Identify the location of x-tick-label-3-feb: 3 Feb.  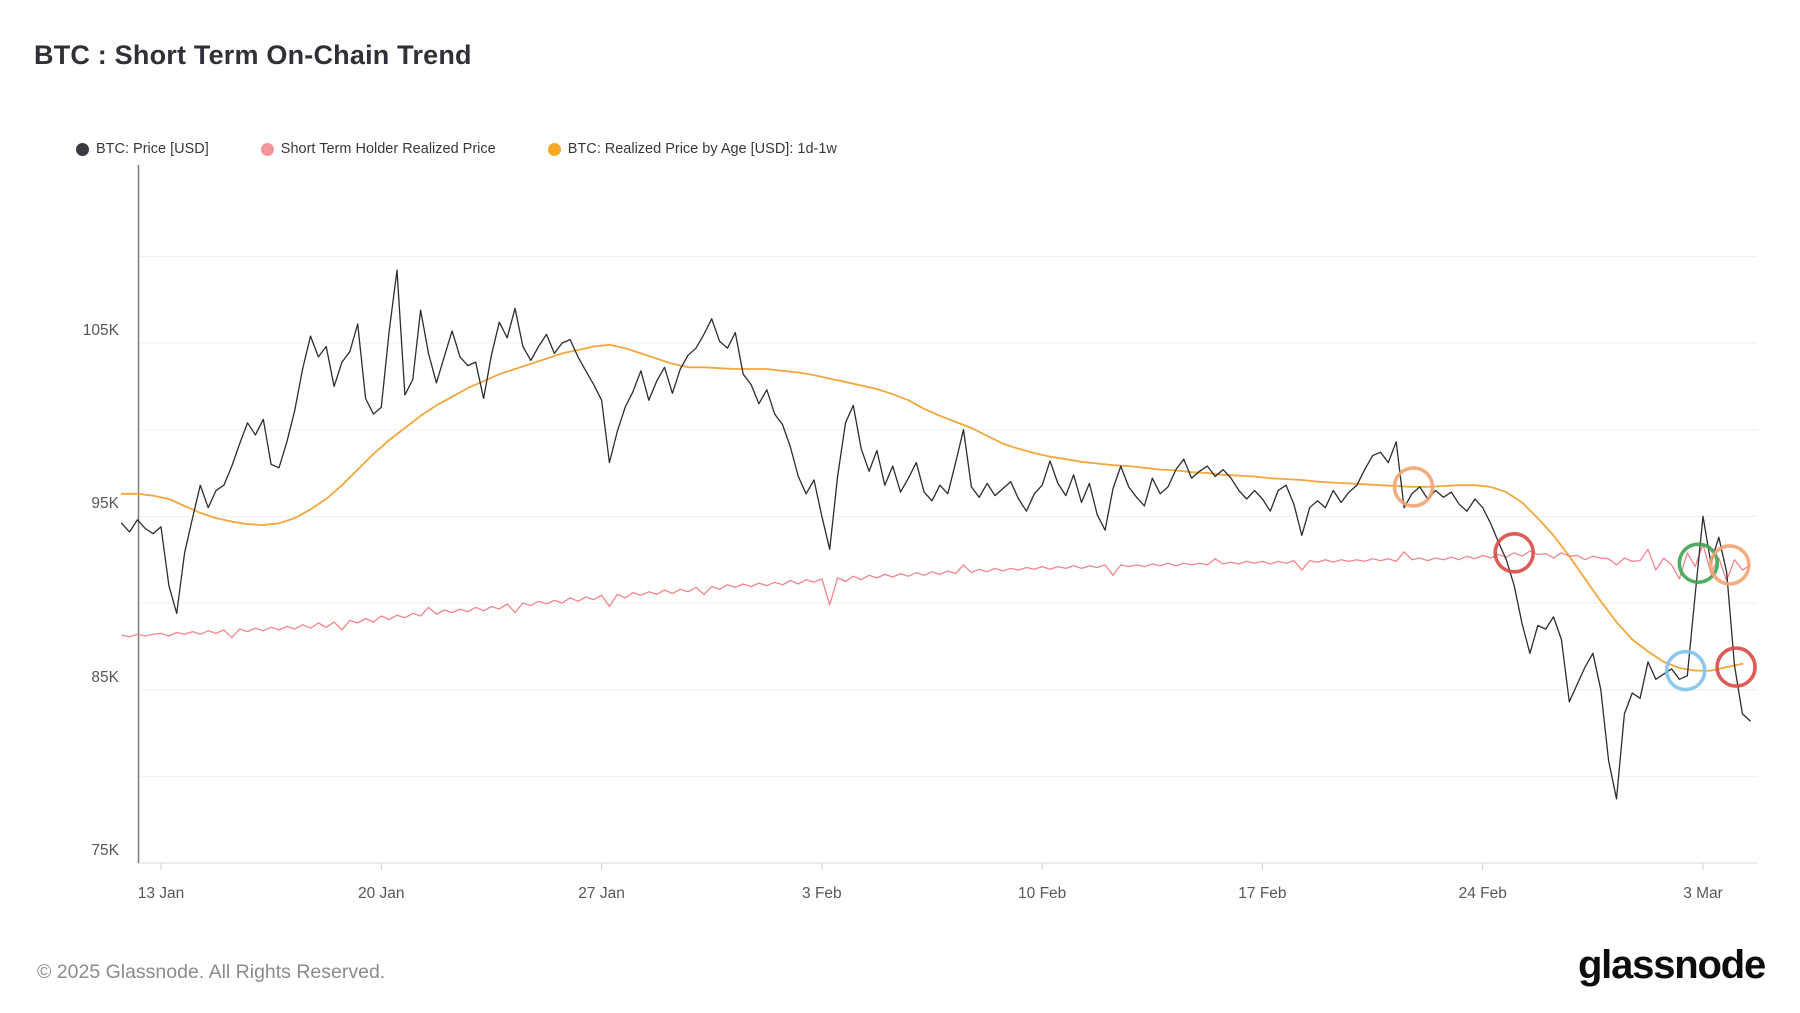
(822, 893).